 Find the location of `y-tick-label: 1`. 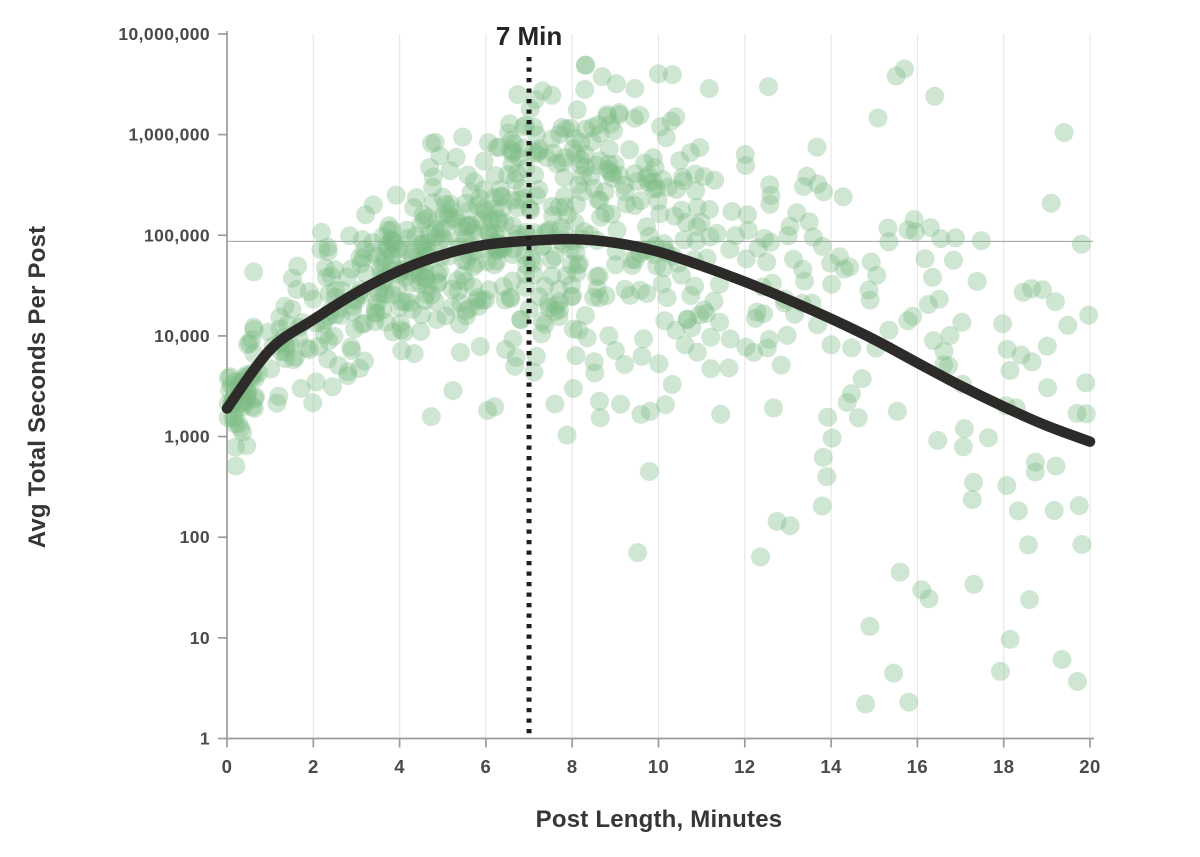

y-tick-label: 1 is located at coordinates (205, 739).